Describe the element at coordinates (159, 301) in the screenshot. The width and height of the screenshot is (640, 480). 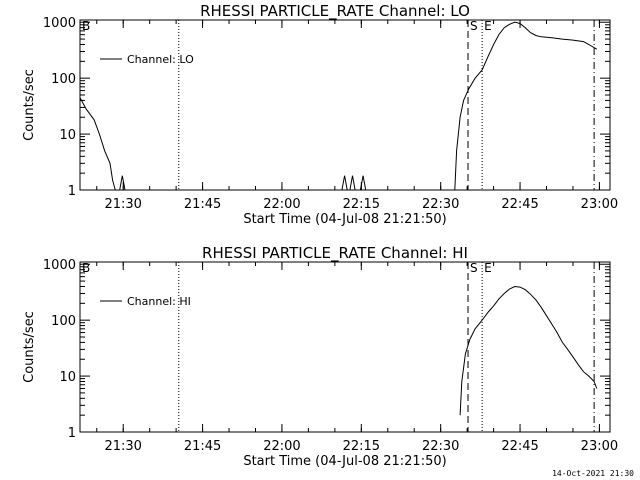
I see `legend-label: Channel: HI` at that location.